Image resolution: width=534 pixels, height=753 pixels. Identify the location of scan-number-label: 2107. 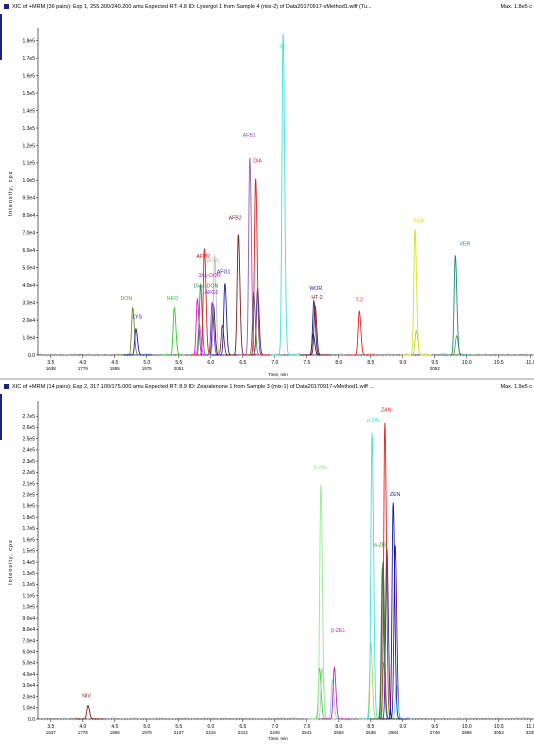
(179, 732).